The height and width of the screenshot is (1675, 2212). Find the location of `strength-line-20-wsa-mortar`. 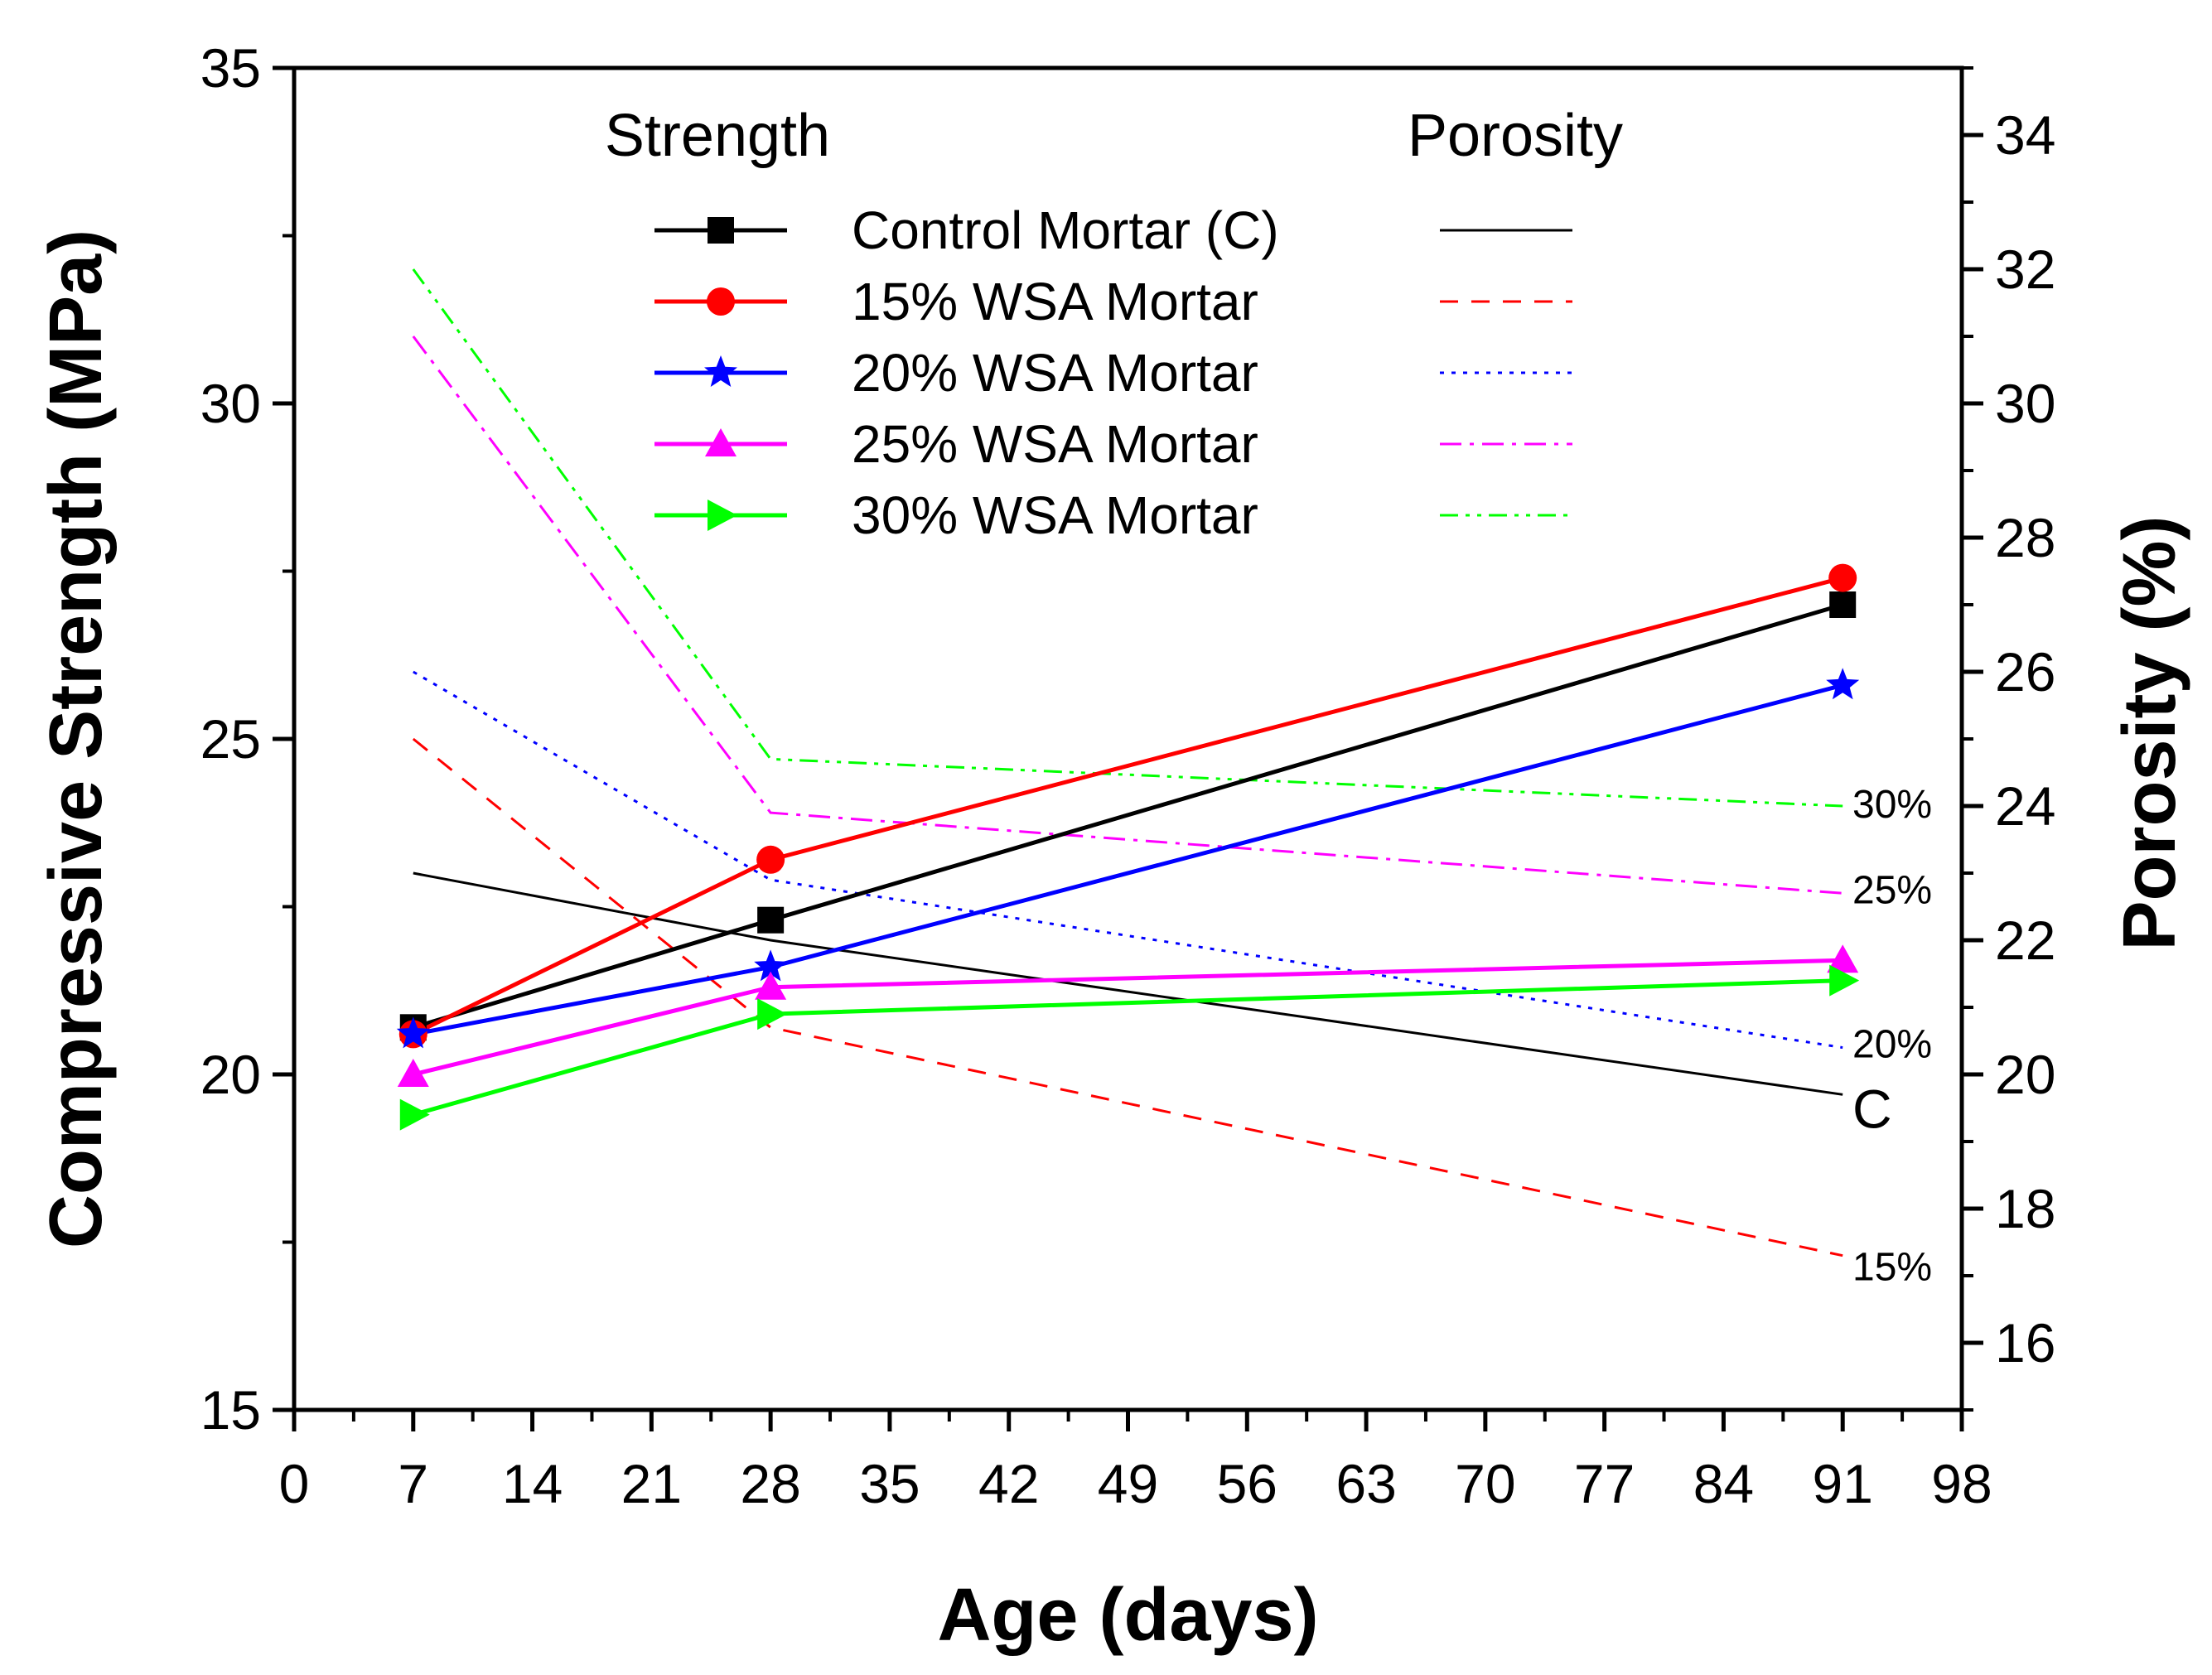

strength-line-20-wsa-mortar is located at coordinates (1128, 860).